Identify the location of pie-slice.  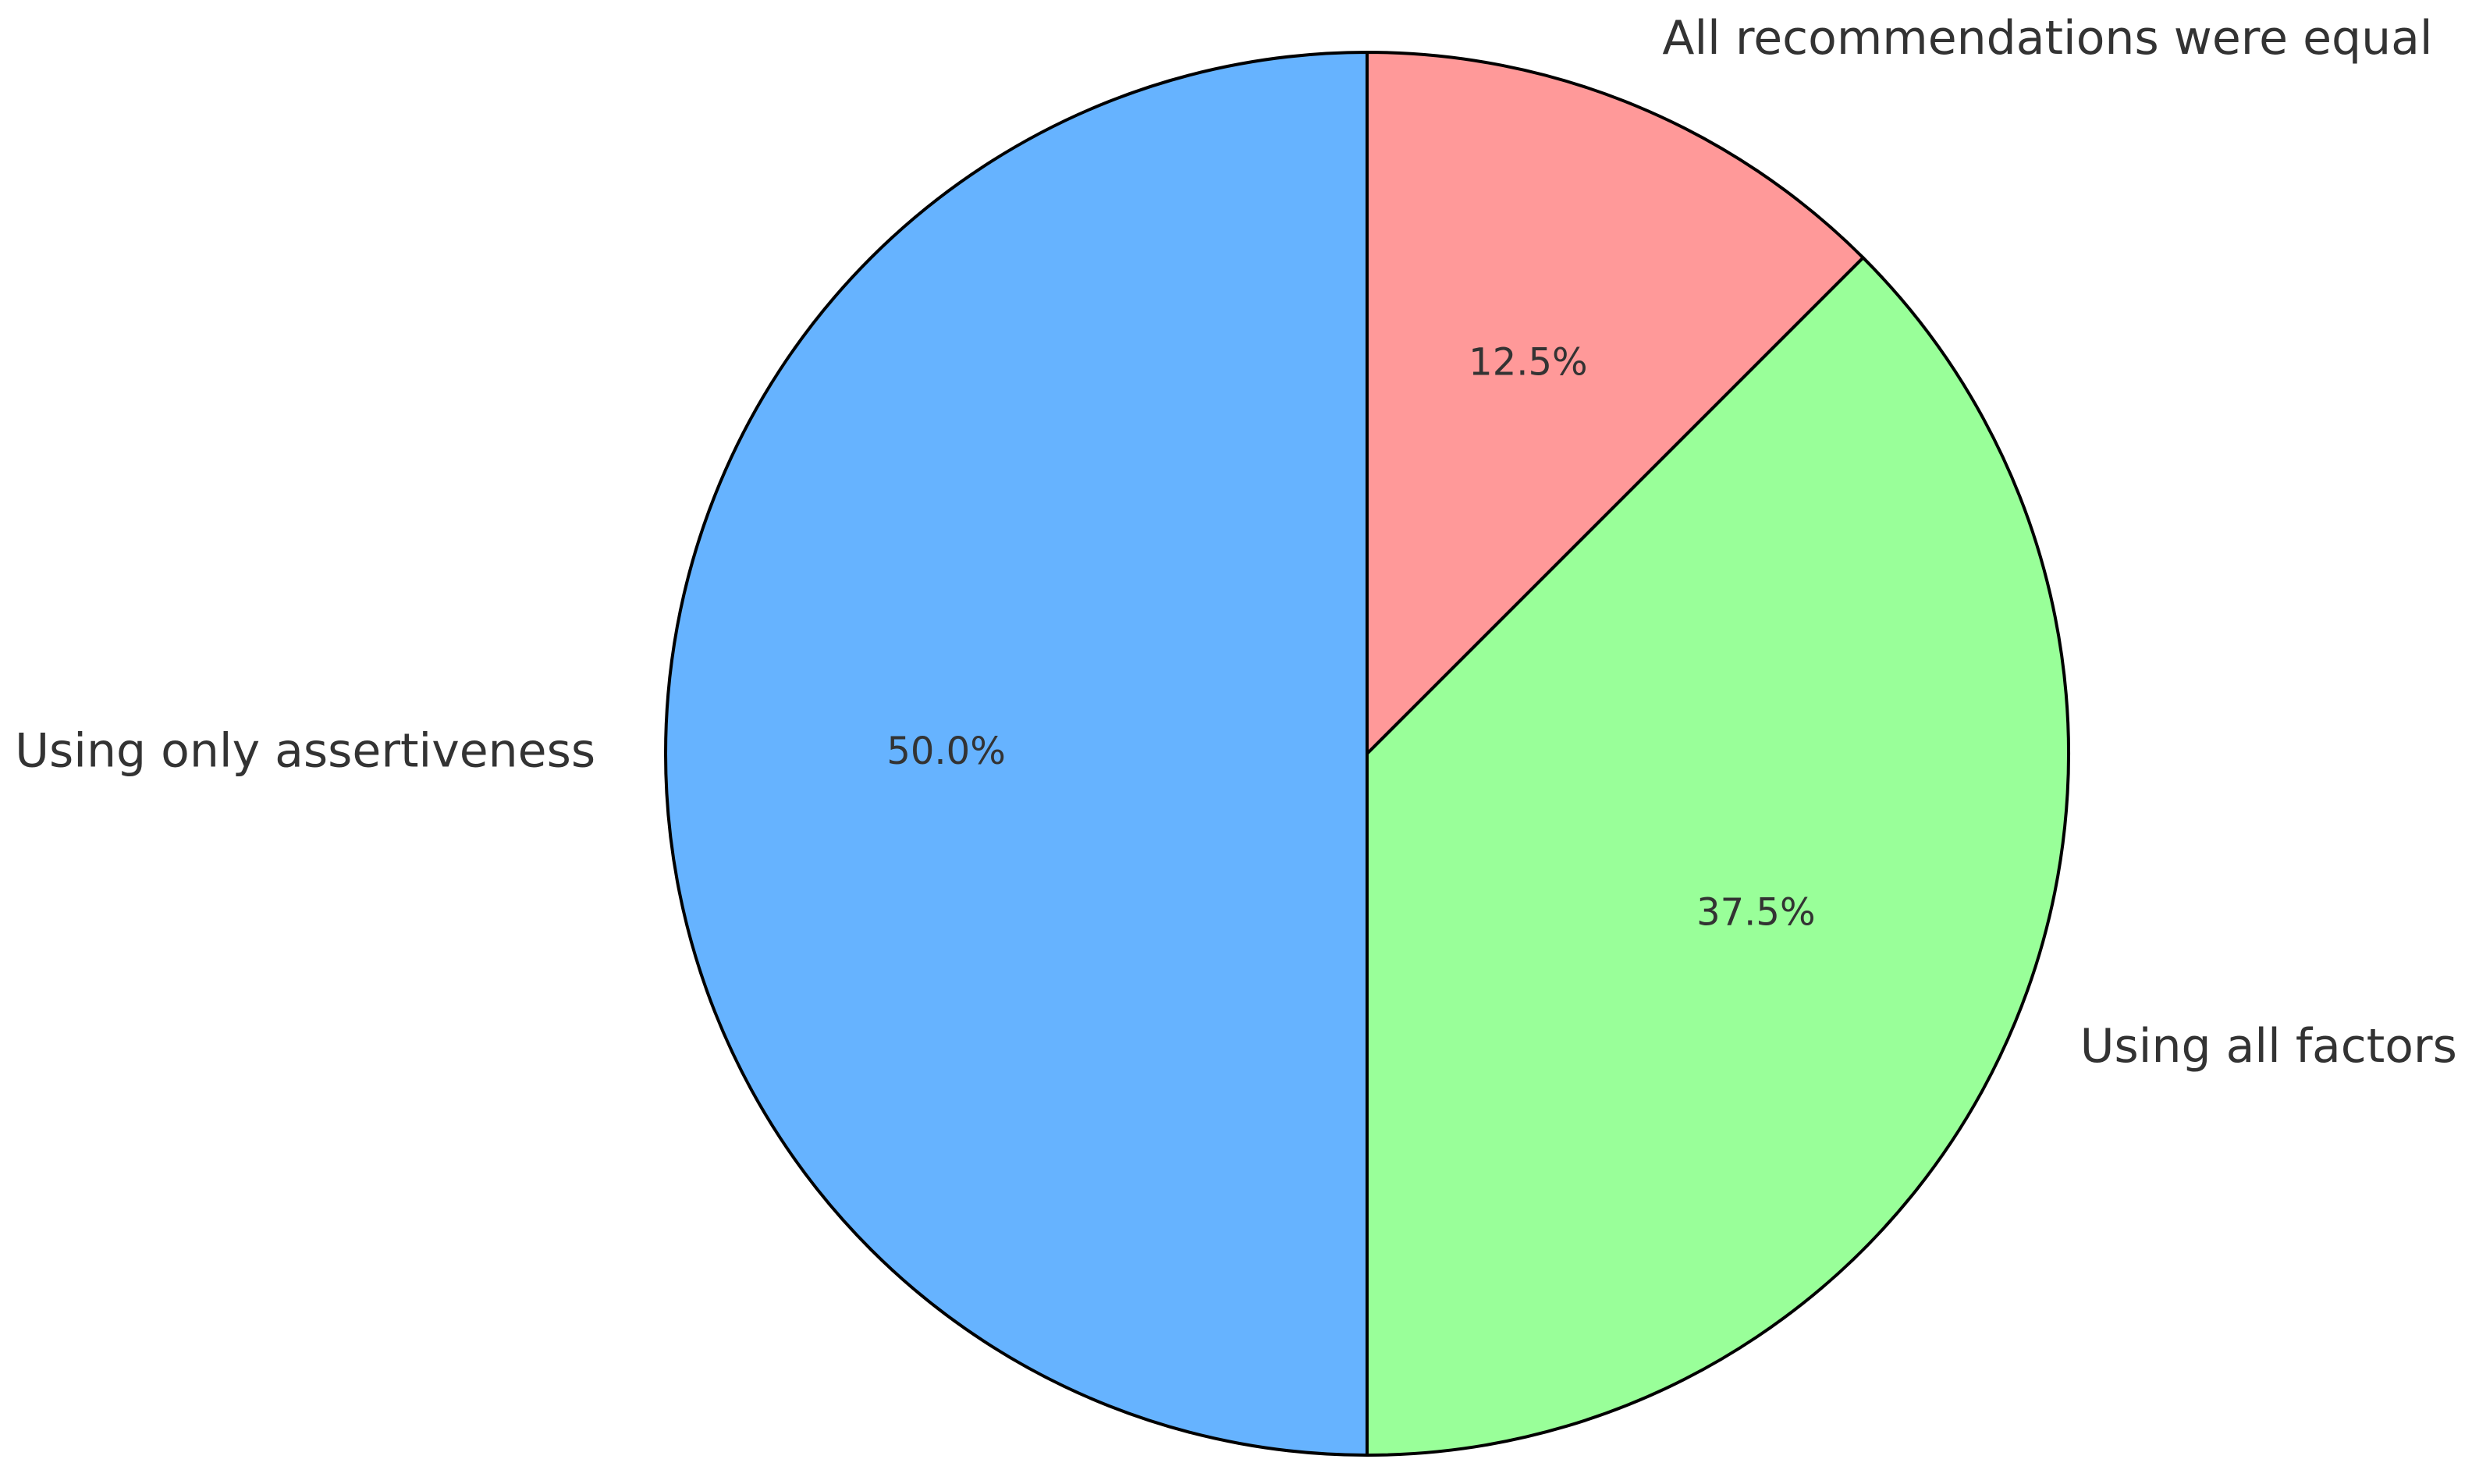
(1615, 403).